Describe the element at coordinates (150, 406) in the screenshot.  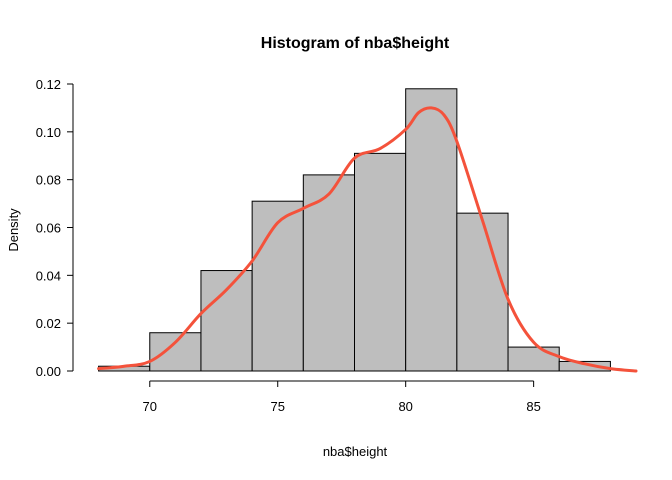
I see `x-tick-label: 70` at that location.